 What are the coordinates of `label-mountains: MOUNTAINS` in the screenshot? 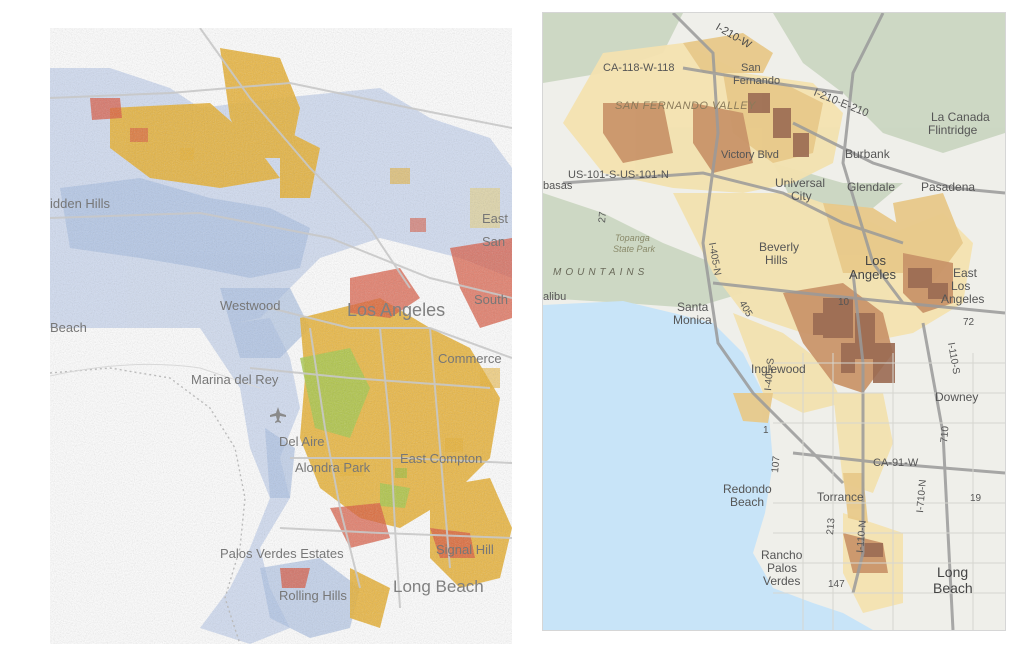 It's located at (600, 272).